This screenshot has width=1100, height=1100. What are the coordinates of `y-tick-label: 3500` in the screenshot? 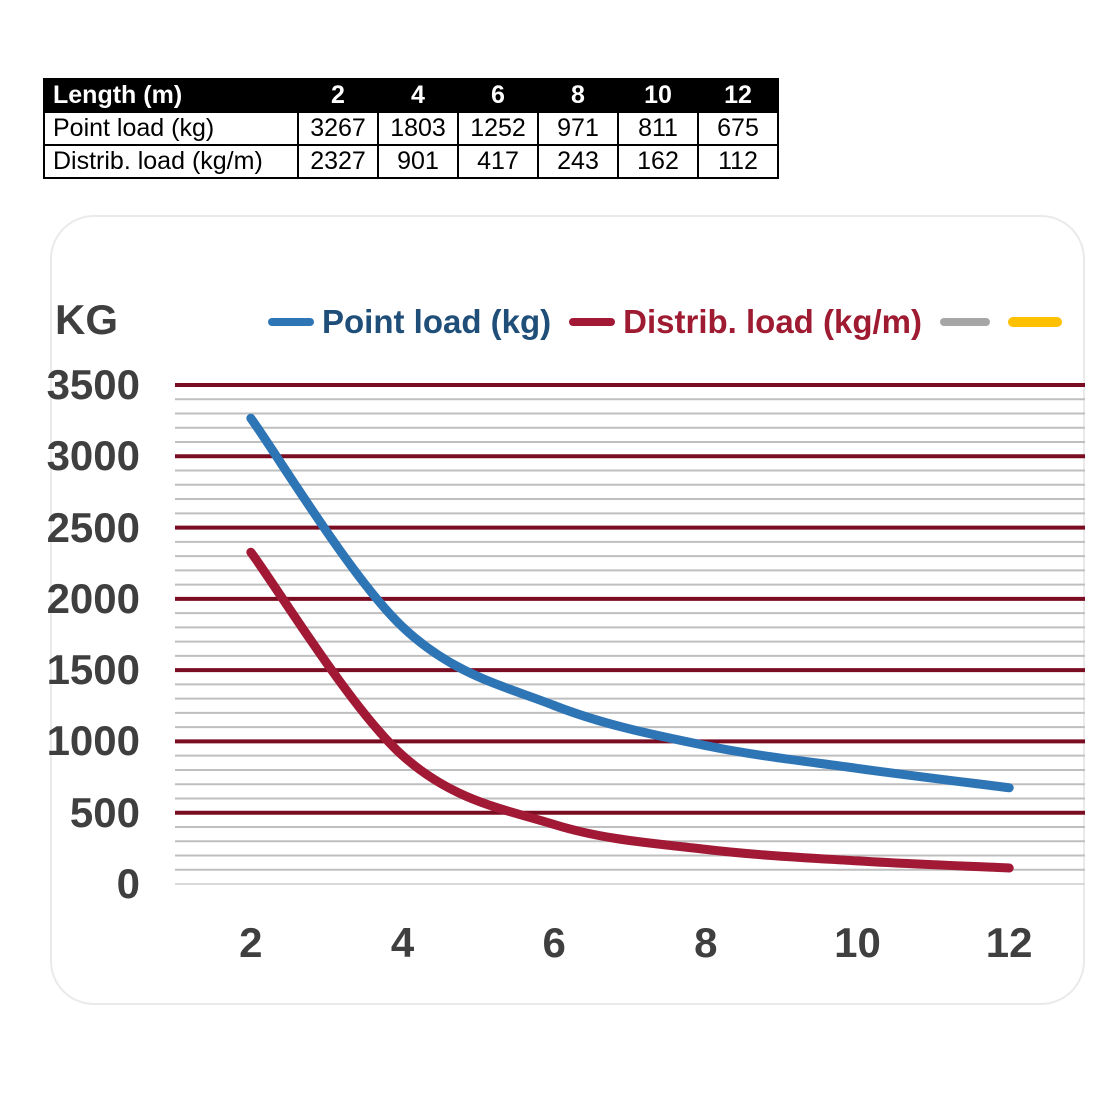 It's located at (93, 384).